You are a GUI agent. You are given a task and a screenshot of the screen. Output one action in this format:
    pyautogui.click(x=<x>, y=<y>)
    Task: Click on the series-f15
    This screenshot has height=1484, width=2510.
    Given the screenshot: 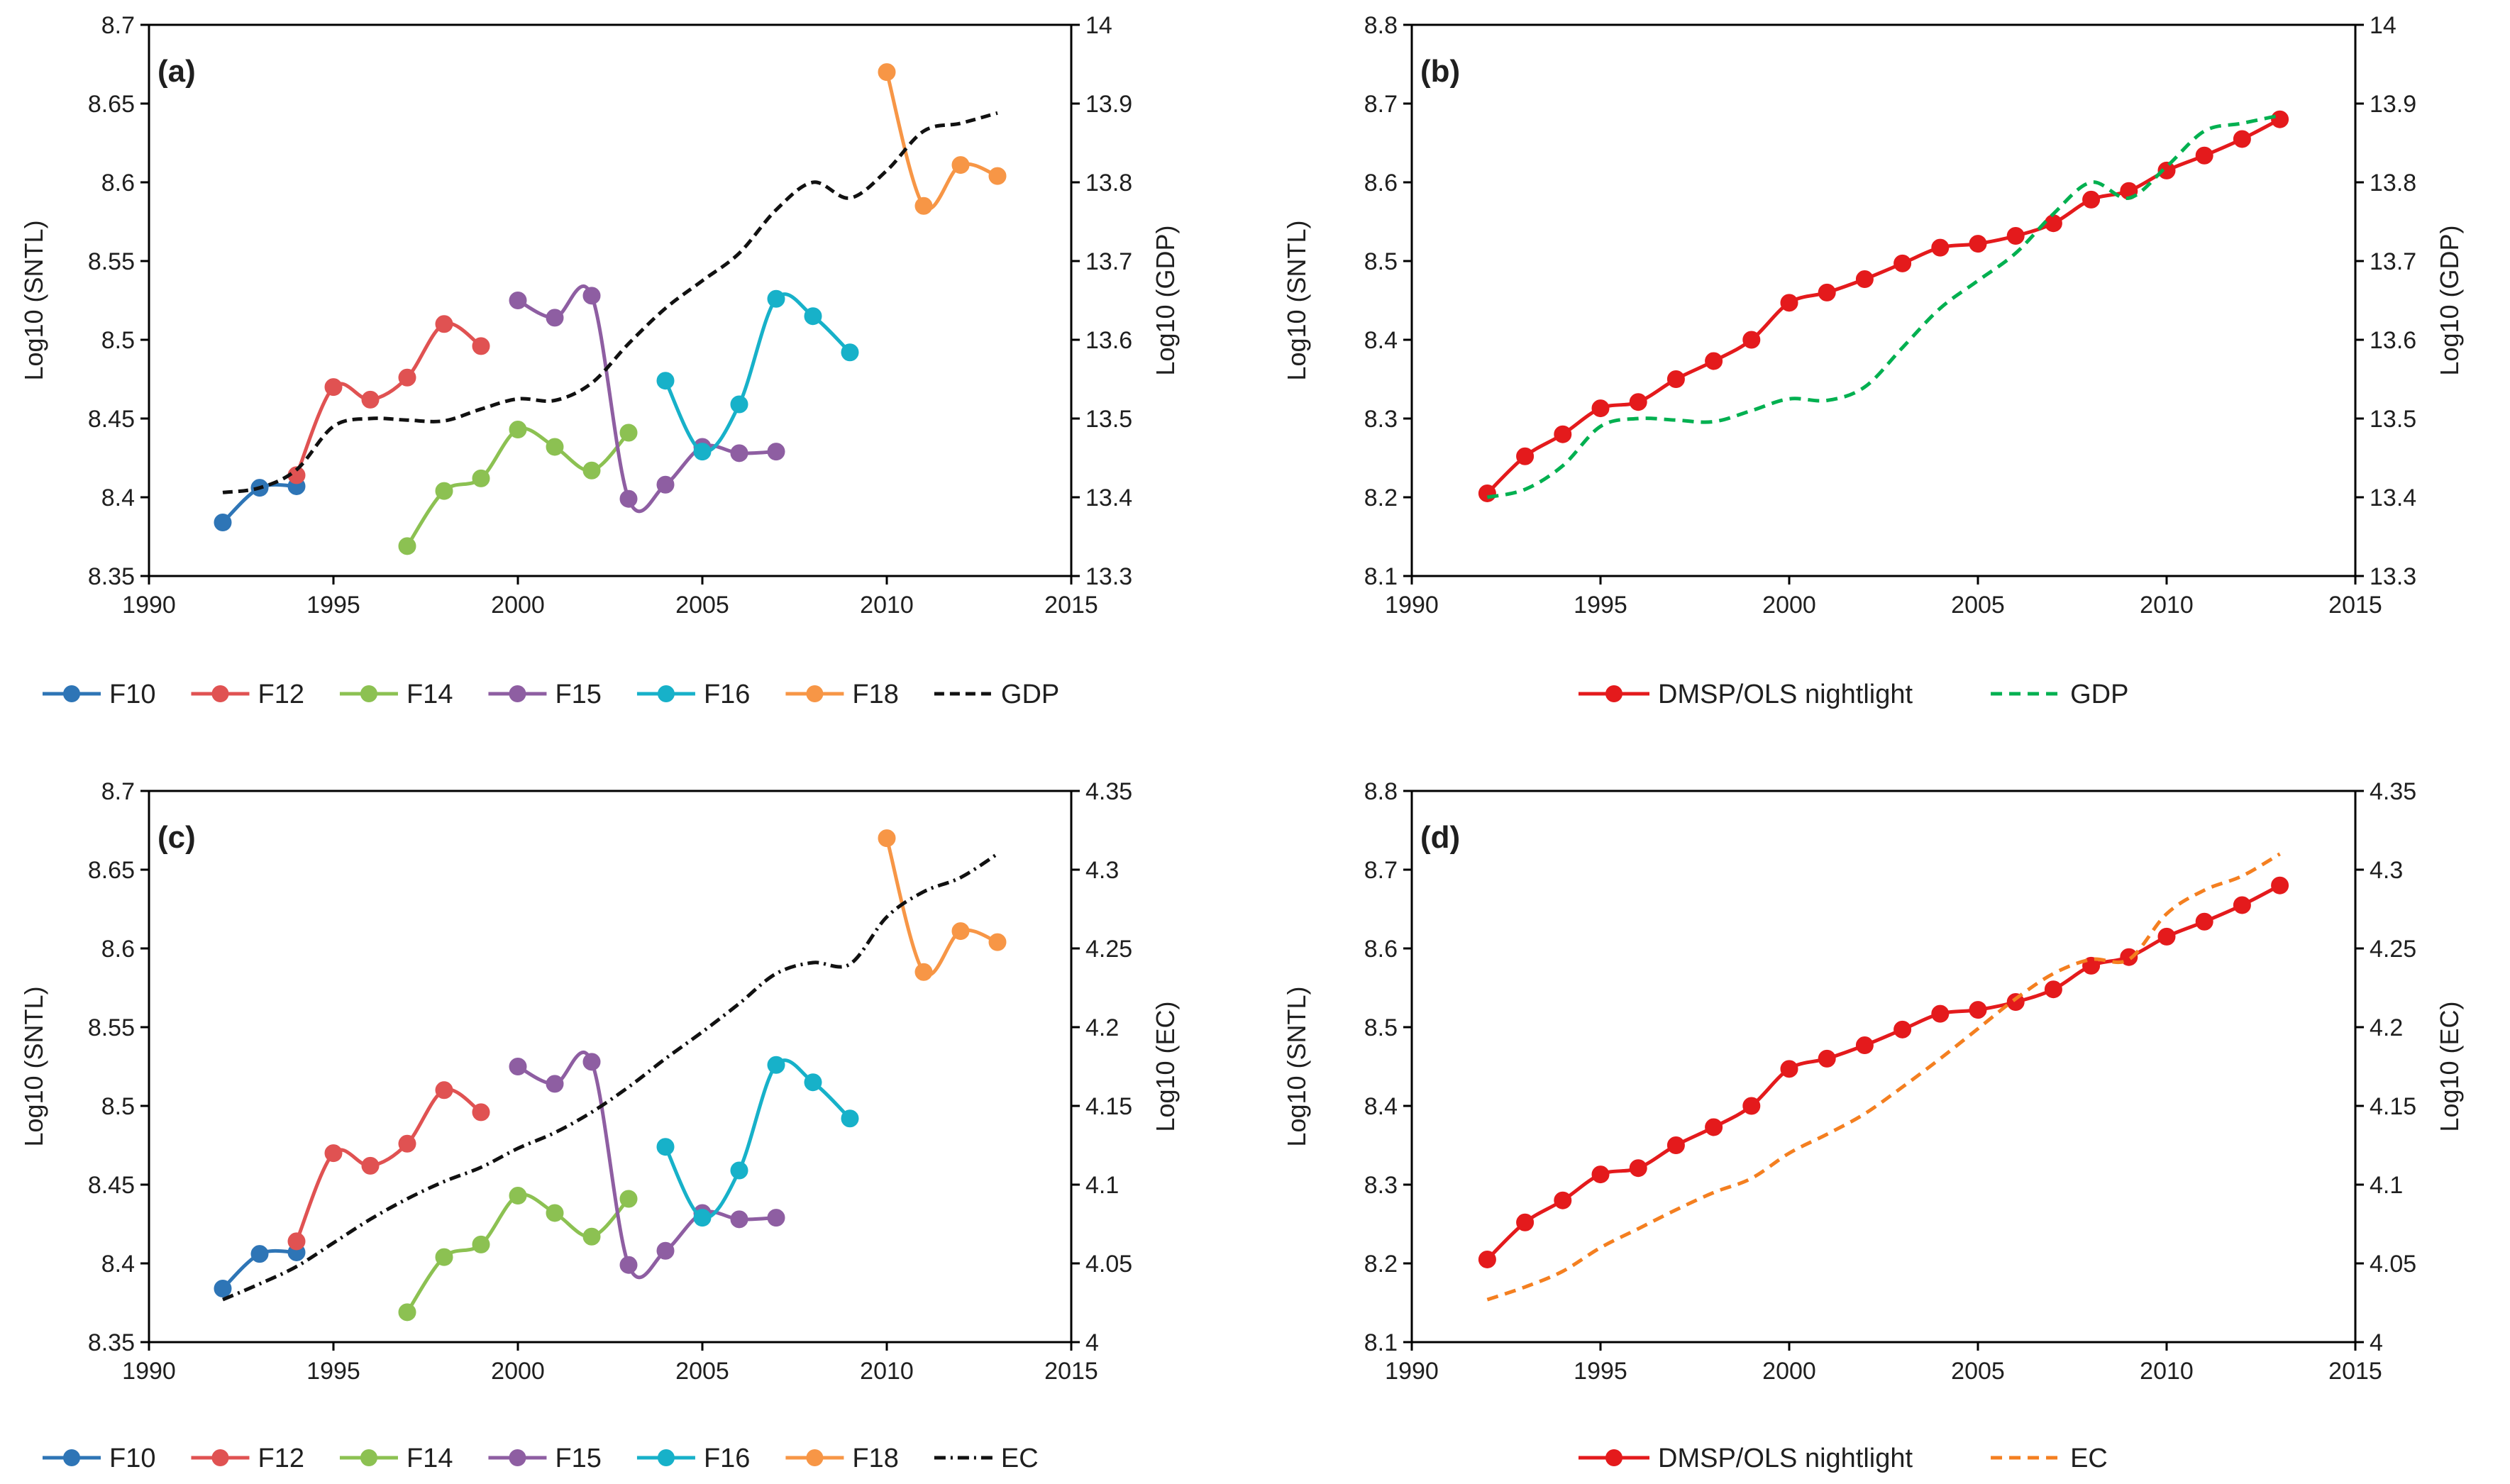 What is the action you would take?
    pyautogui.click(x=647, y=1165)
    